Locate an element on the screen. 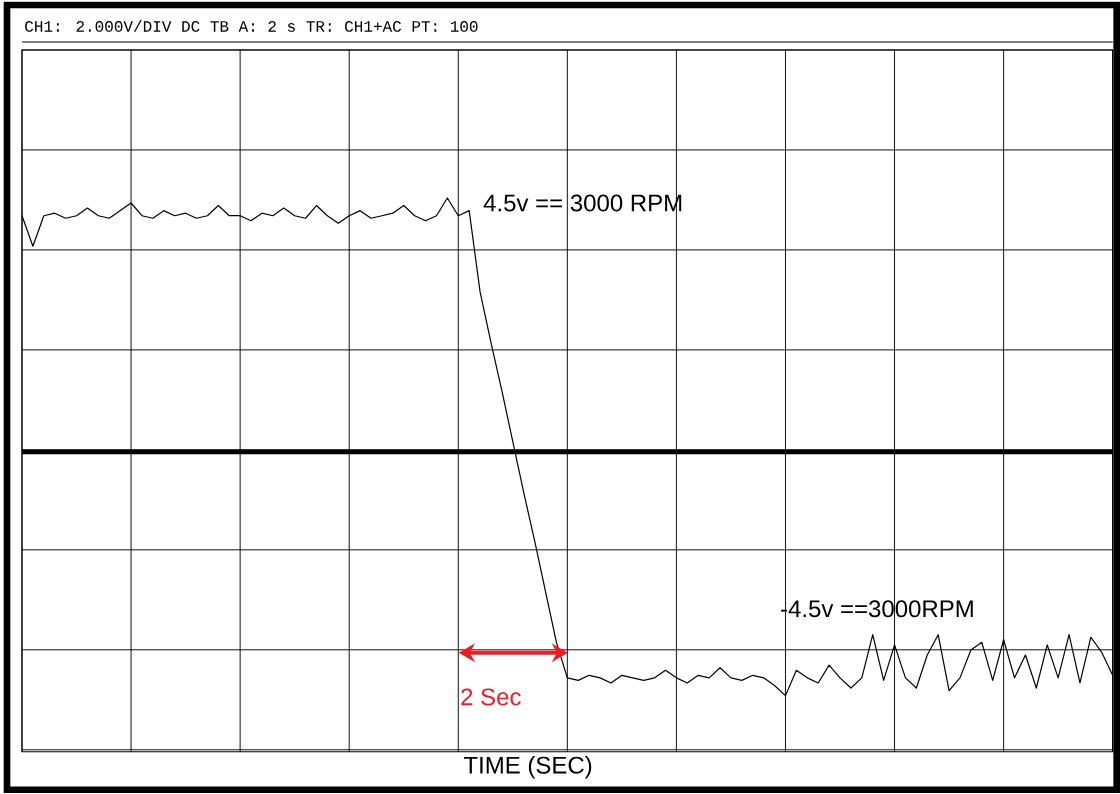 Image resolution: width=1120 pixels, height=794 pixels. annotation: 2 Sec is located at coordinates (491, 697).